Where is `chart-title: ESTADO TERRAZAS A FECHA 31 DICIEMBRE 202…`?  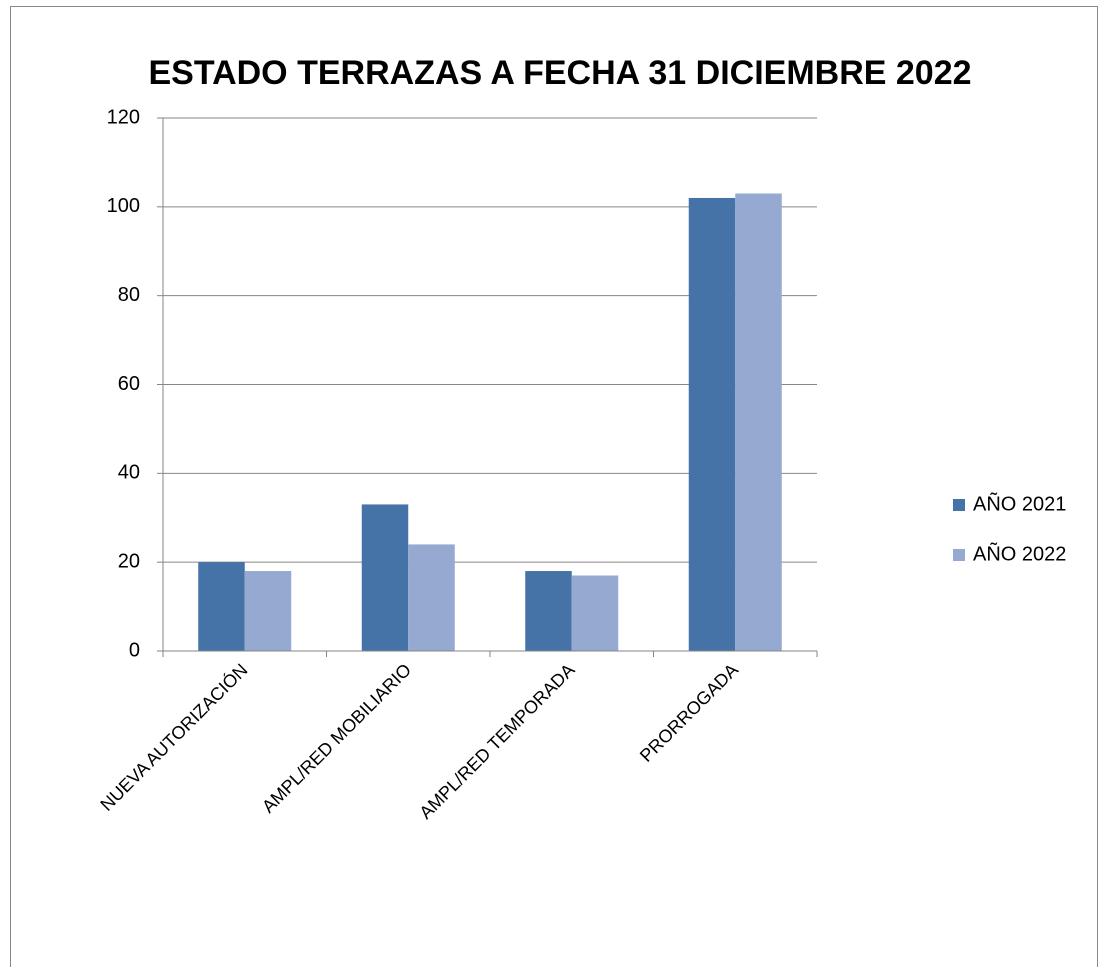
chart-title: ESTADO TERRAZAS A FECHA 31 DICIEMBRE 202… is located at coordinates (559, 73).